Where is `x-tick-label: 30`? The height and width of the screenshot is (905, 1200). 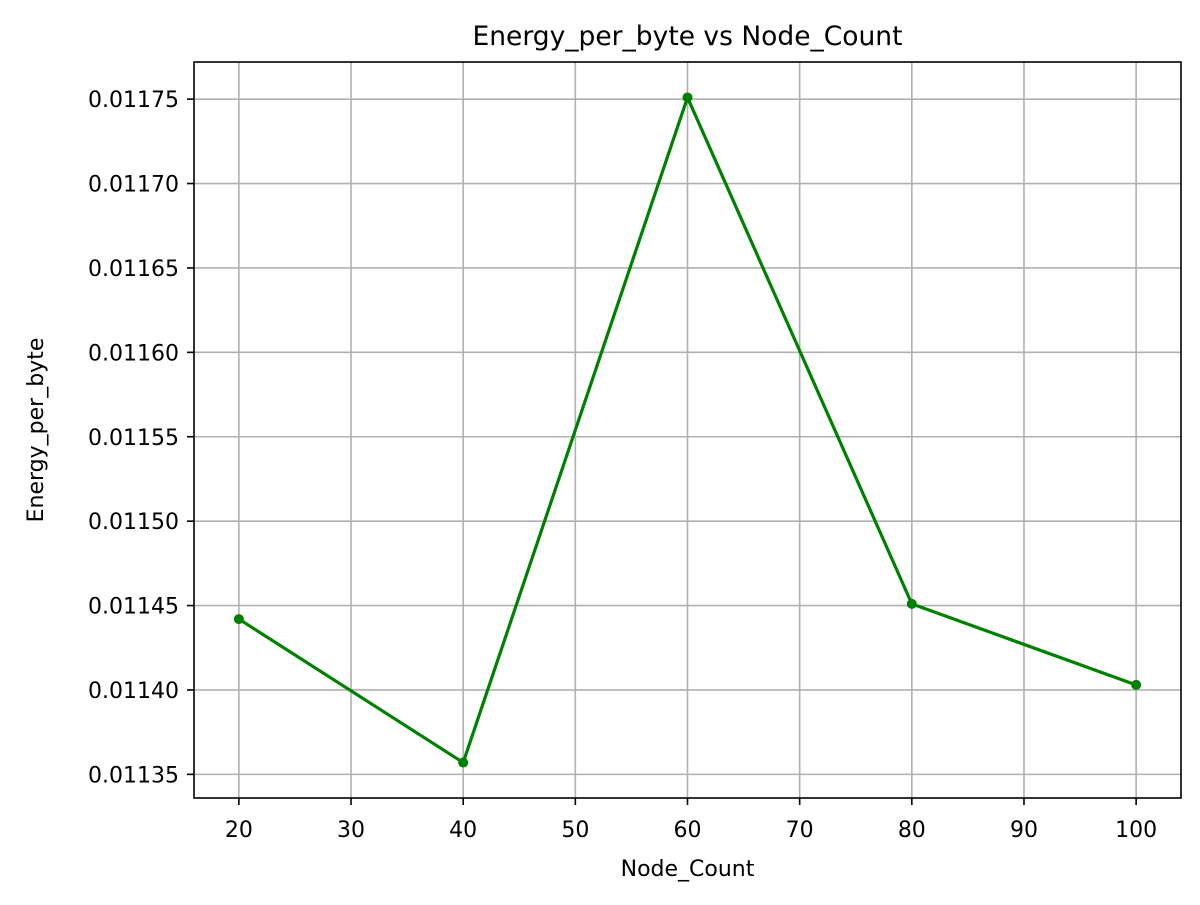 x-tick-label: 30 is located at coordinates (351, 830).